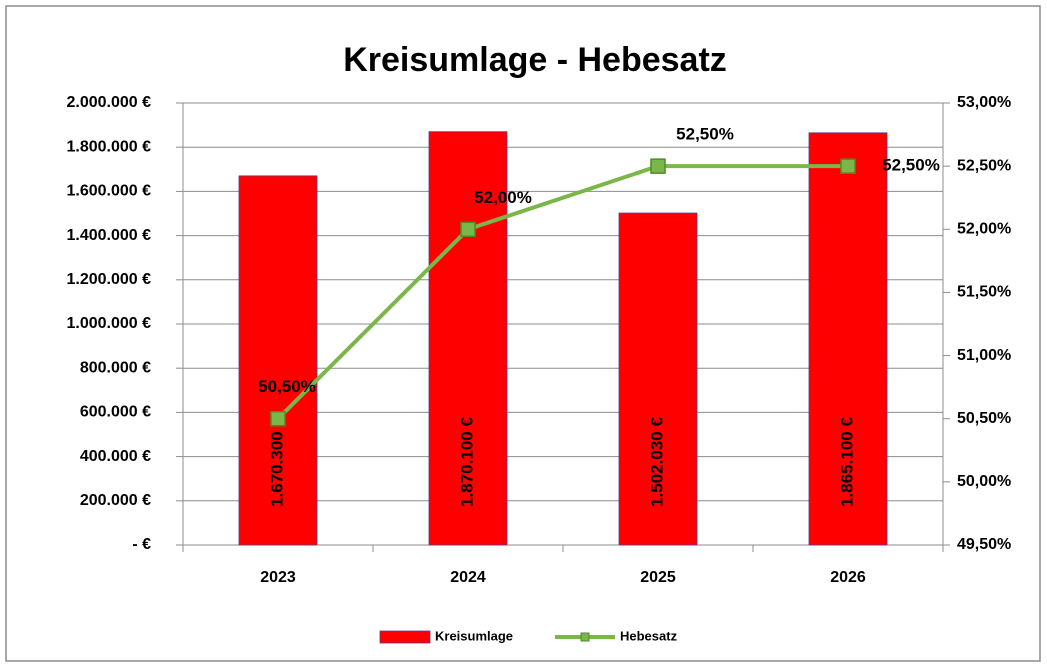  I want to click on y2-tick-label: 51,00%, so click(984, 355).